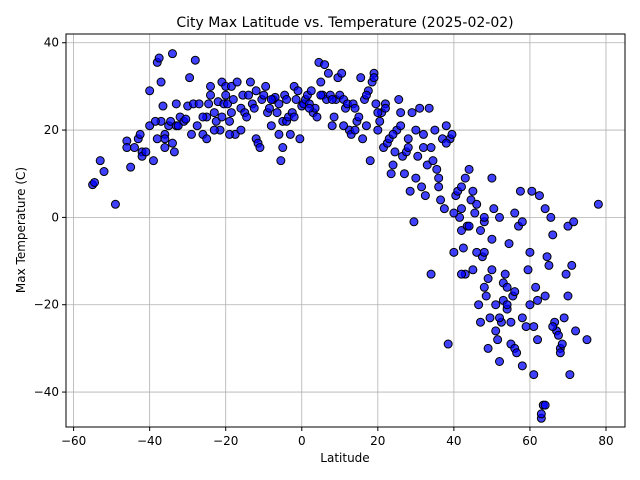 The image size is (640, 480). I want to click on y-axis-label: Max Temperature (C), so click(21, 230).